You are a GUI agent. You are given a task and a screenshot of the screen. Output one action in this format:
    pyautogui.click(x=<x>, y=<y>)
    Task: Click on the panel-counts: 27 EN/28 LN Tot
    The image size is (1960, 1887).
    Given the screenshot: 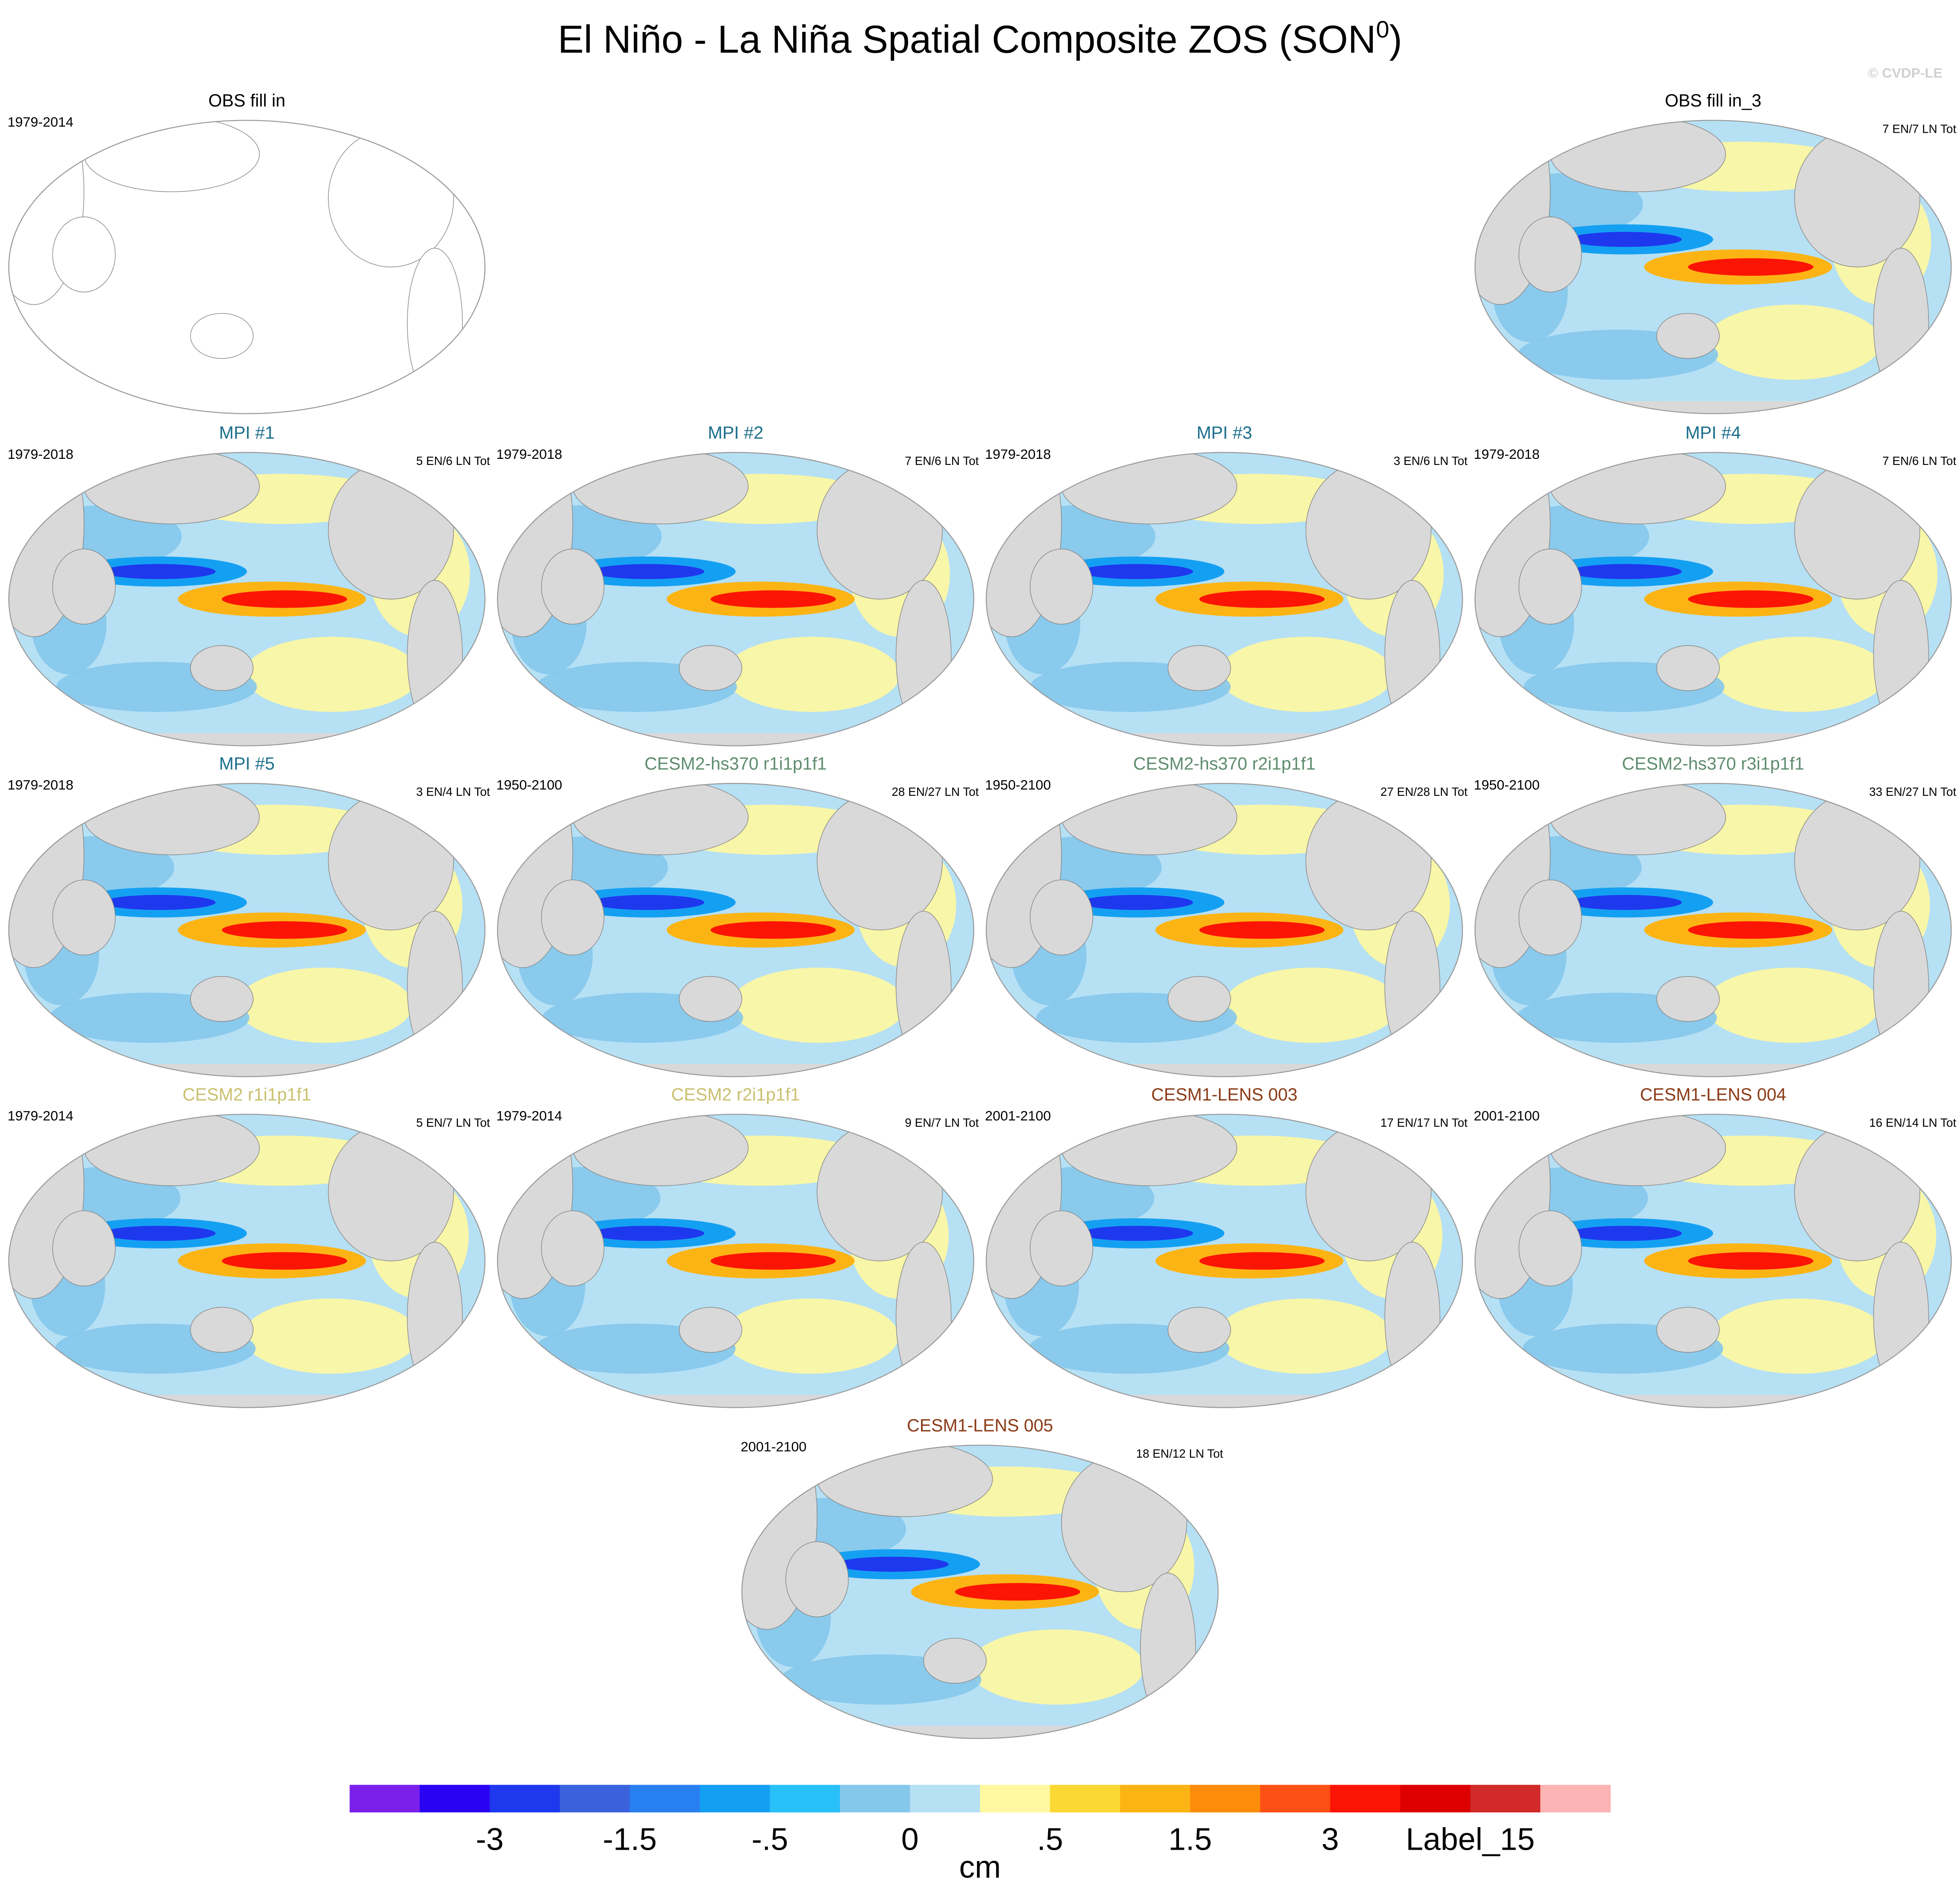 What is the action you would take?
    pyautogui.click(x=1423, y=791)
    